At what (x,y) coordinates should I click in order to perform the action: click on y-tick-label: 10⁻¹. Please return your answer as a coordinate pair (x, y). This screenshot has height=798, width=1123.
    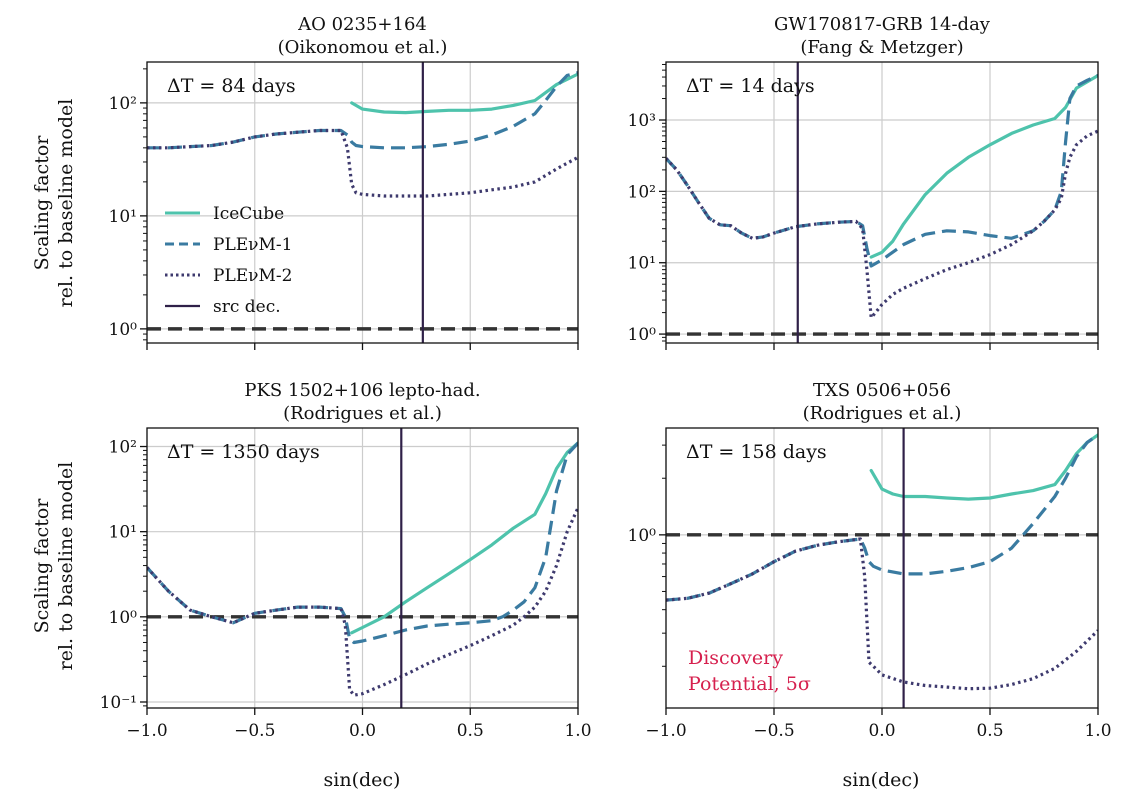
    Looking at the image, I should click on (118, 703).